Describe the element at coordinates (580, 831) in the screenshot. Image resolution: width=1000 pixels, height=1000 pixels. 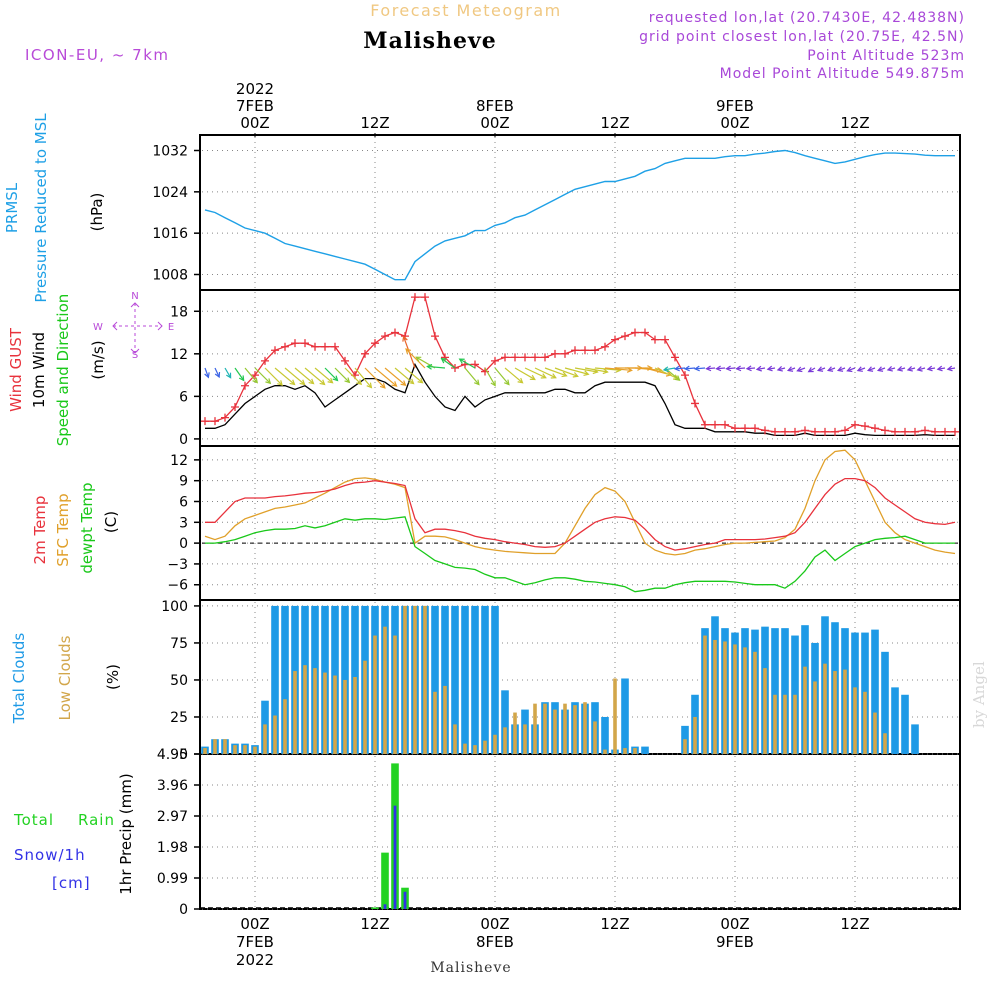
I see `panel-frame-precip` at that location.